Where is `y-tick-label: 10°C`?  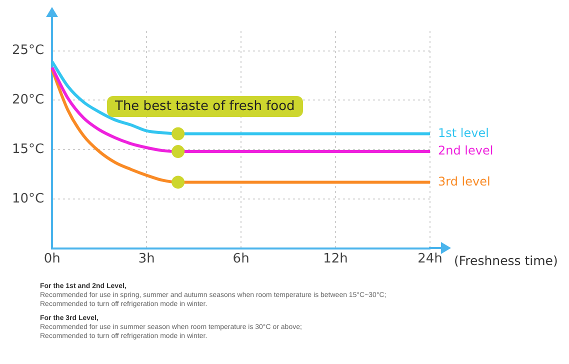 y-tick-label: 10°C is located at coordinates (28, 198).